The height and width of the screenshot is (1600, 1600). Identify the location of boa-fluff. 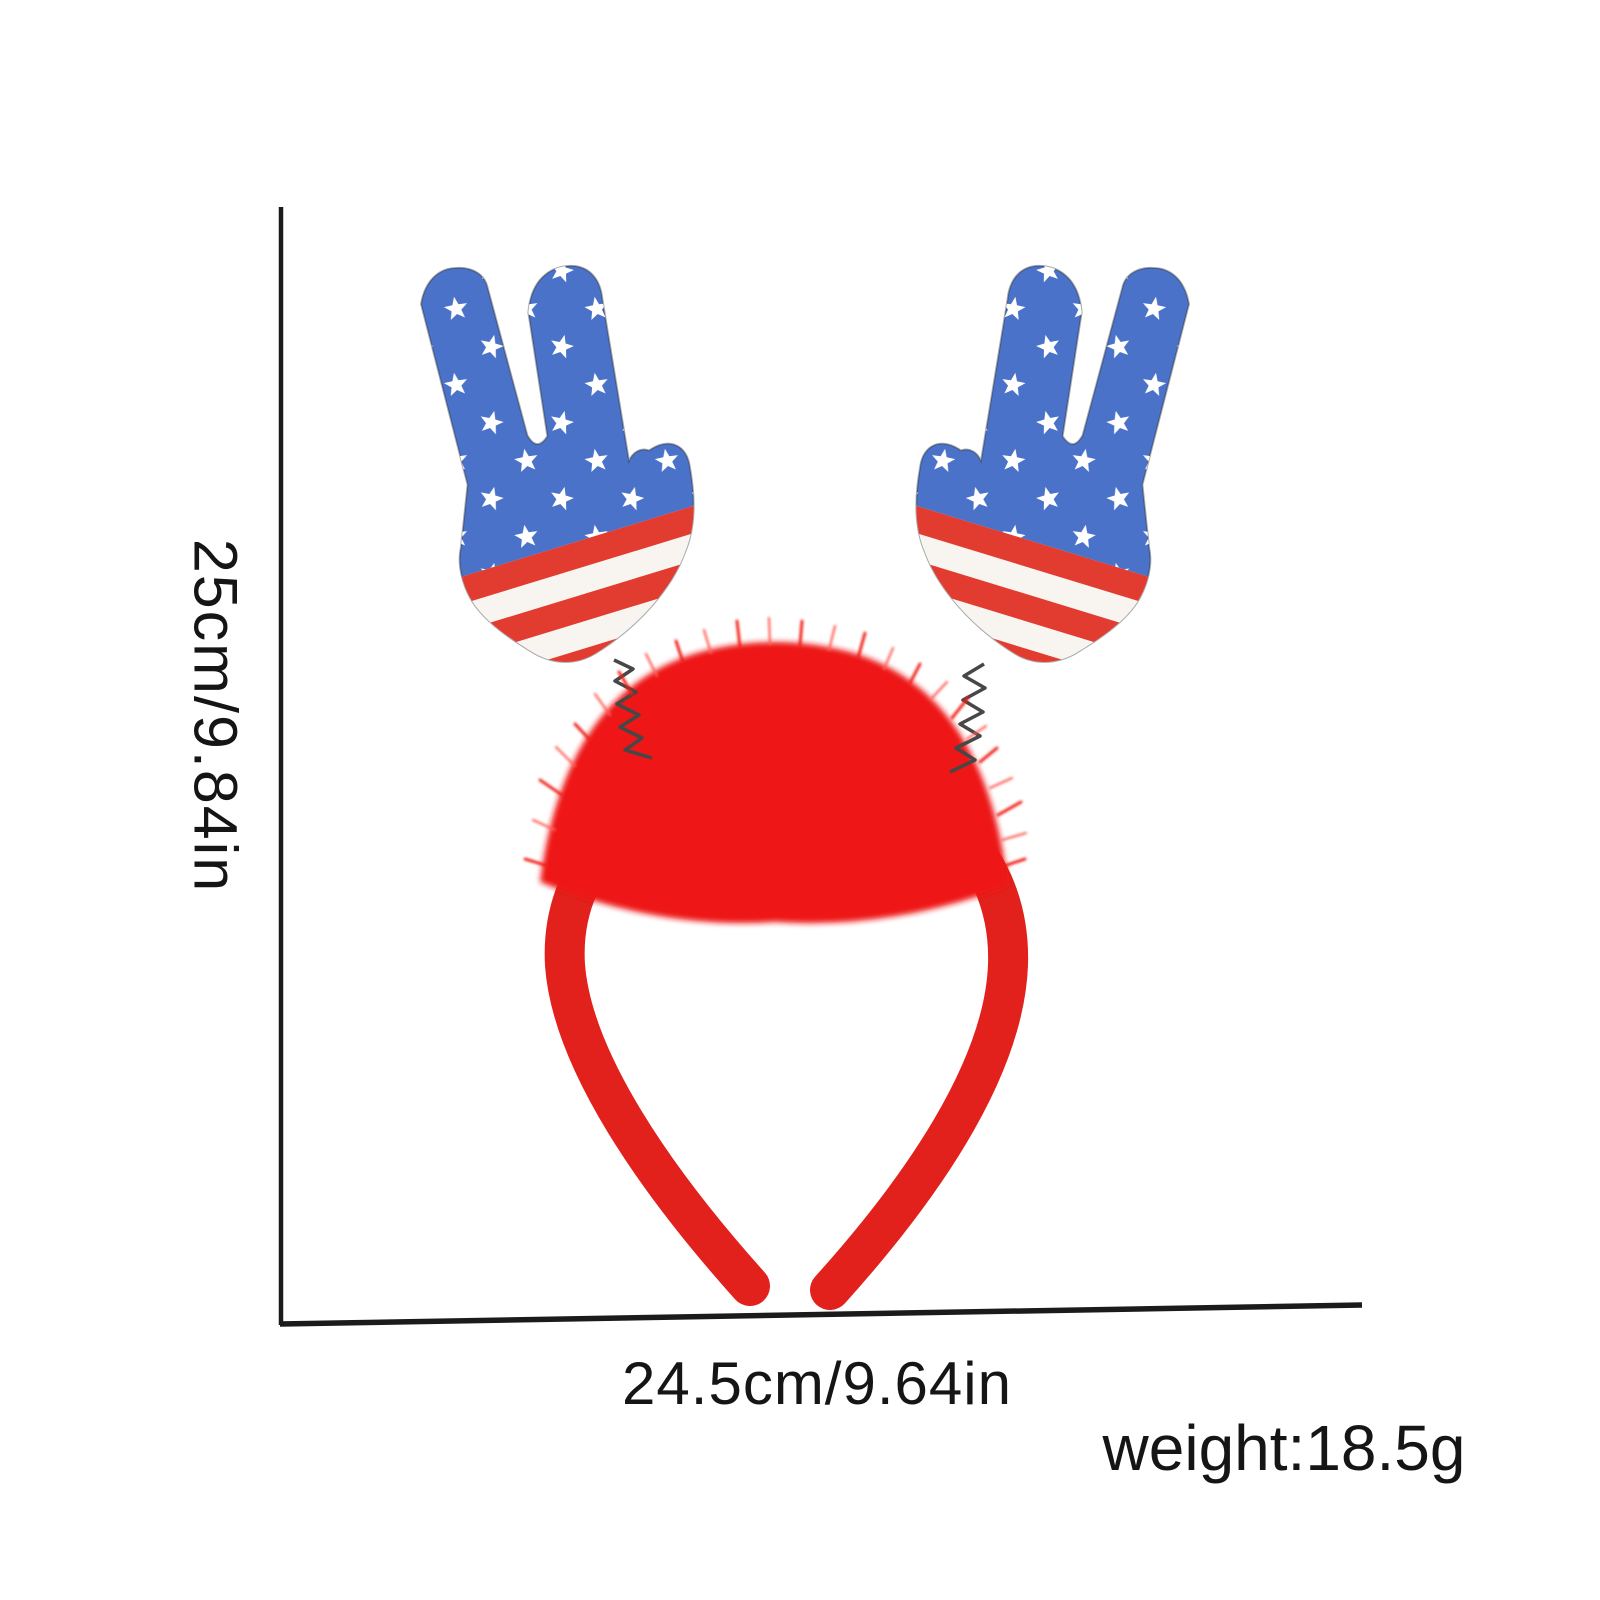
(774, 783).